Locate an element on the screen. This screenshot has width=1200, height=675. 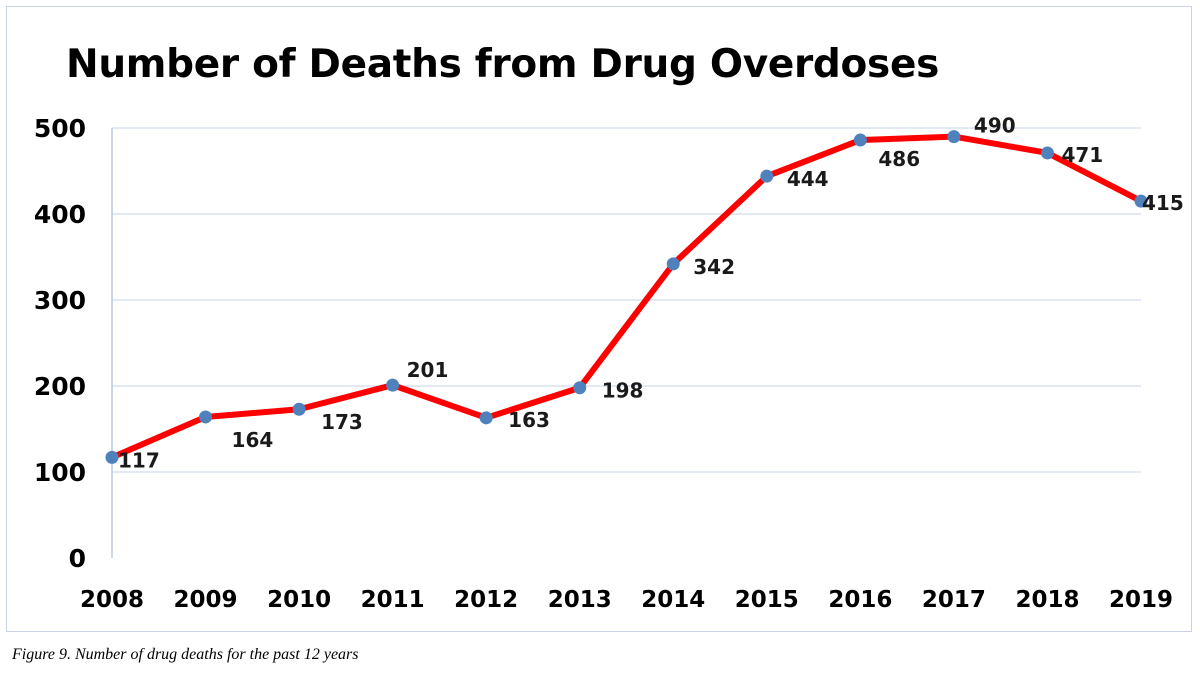
x-tick-label-2017: 2017 is located at coordinates (954, 600).